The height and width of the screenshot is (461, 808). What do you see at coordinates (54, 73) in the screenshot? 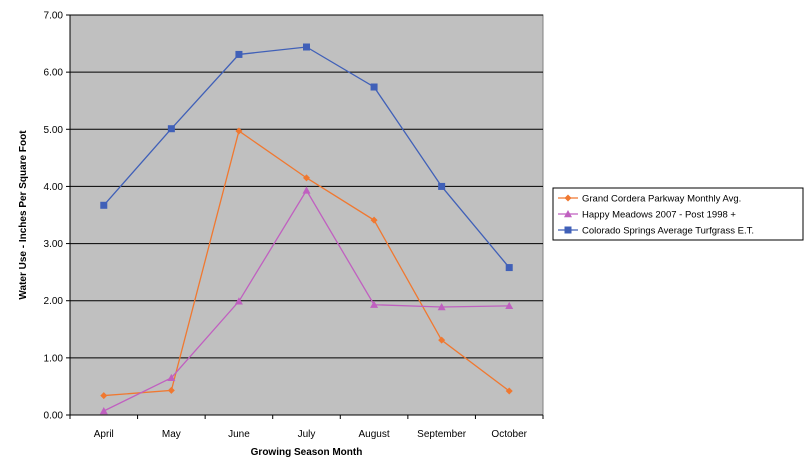
I see `y-tick-label: 6.00` at bounding box center [54, 73].